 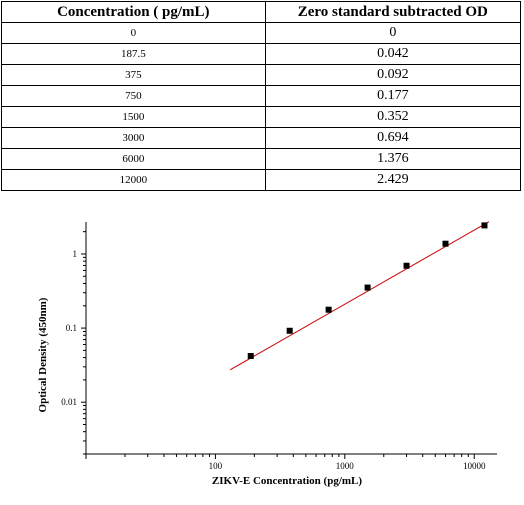 I want to click on y-axis-label: Optical Density (450nm), so click(x=43, y=354).